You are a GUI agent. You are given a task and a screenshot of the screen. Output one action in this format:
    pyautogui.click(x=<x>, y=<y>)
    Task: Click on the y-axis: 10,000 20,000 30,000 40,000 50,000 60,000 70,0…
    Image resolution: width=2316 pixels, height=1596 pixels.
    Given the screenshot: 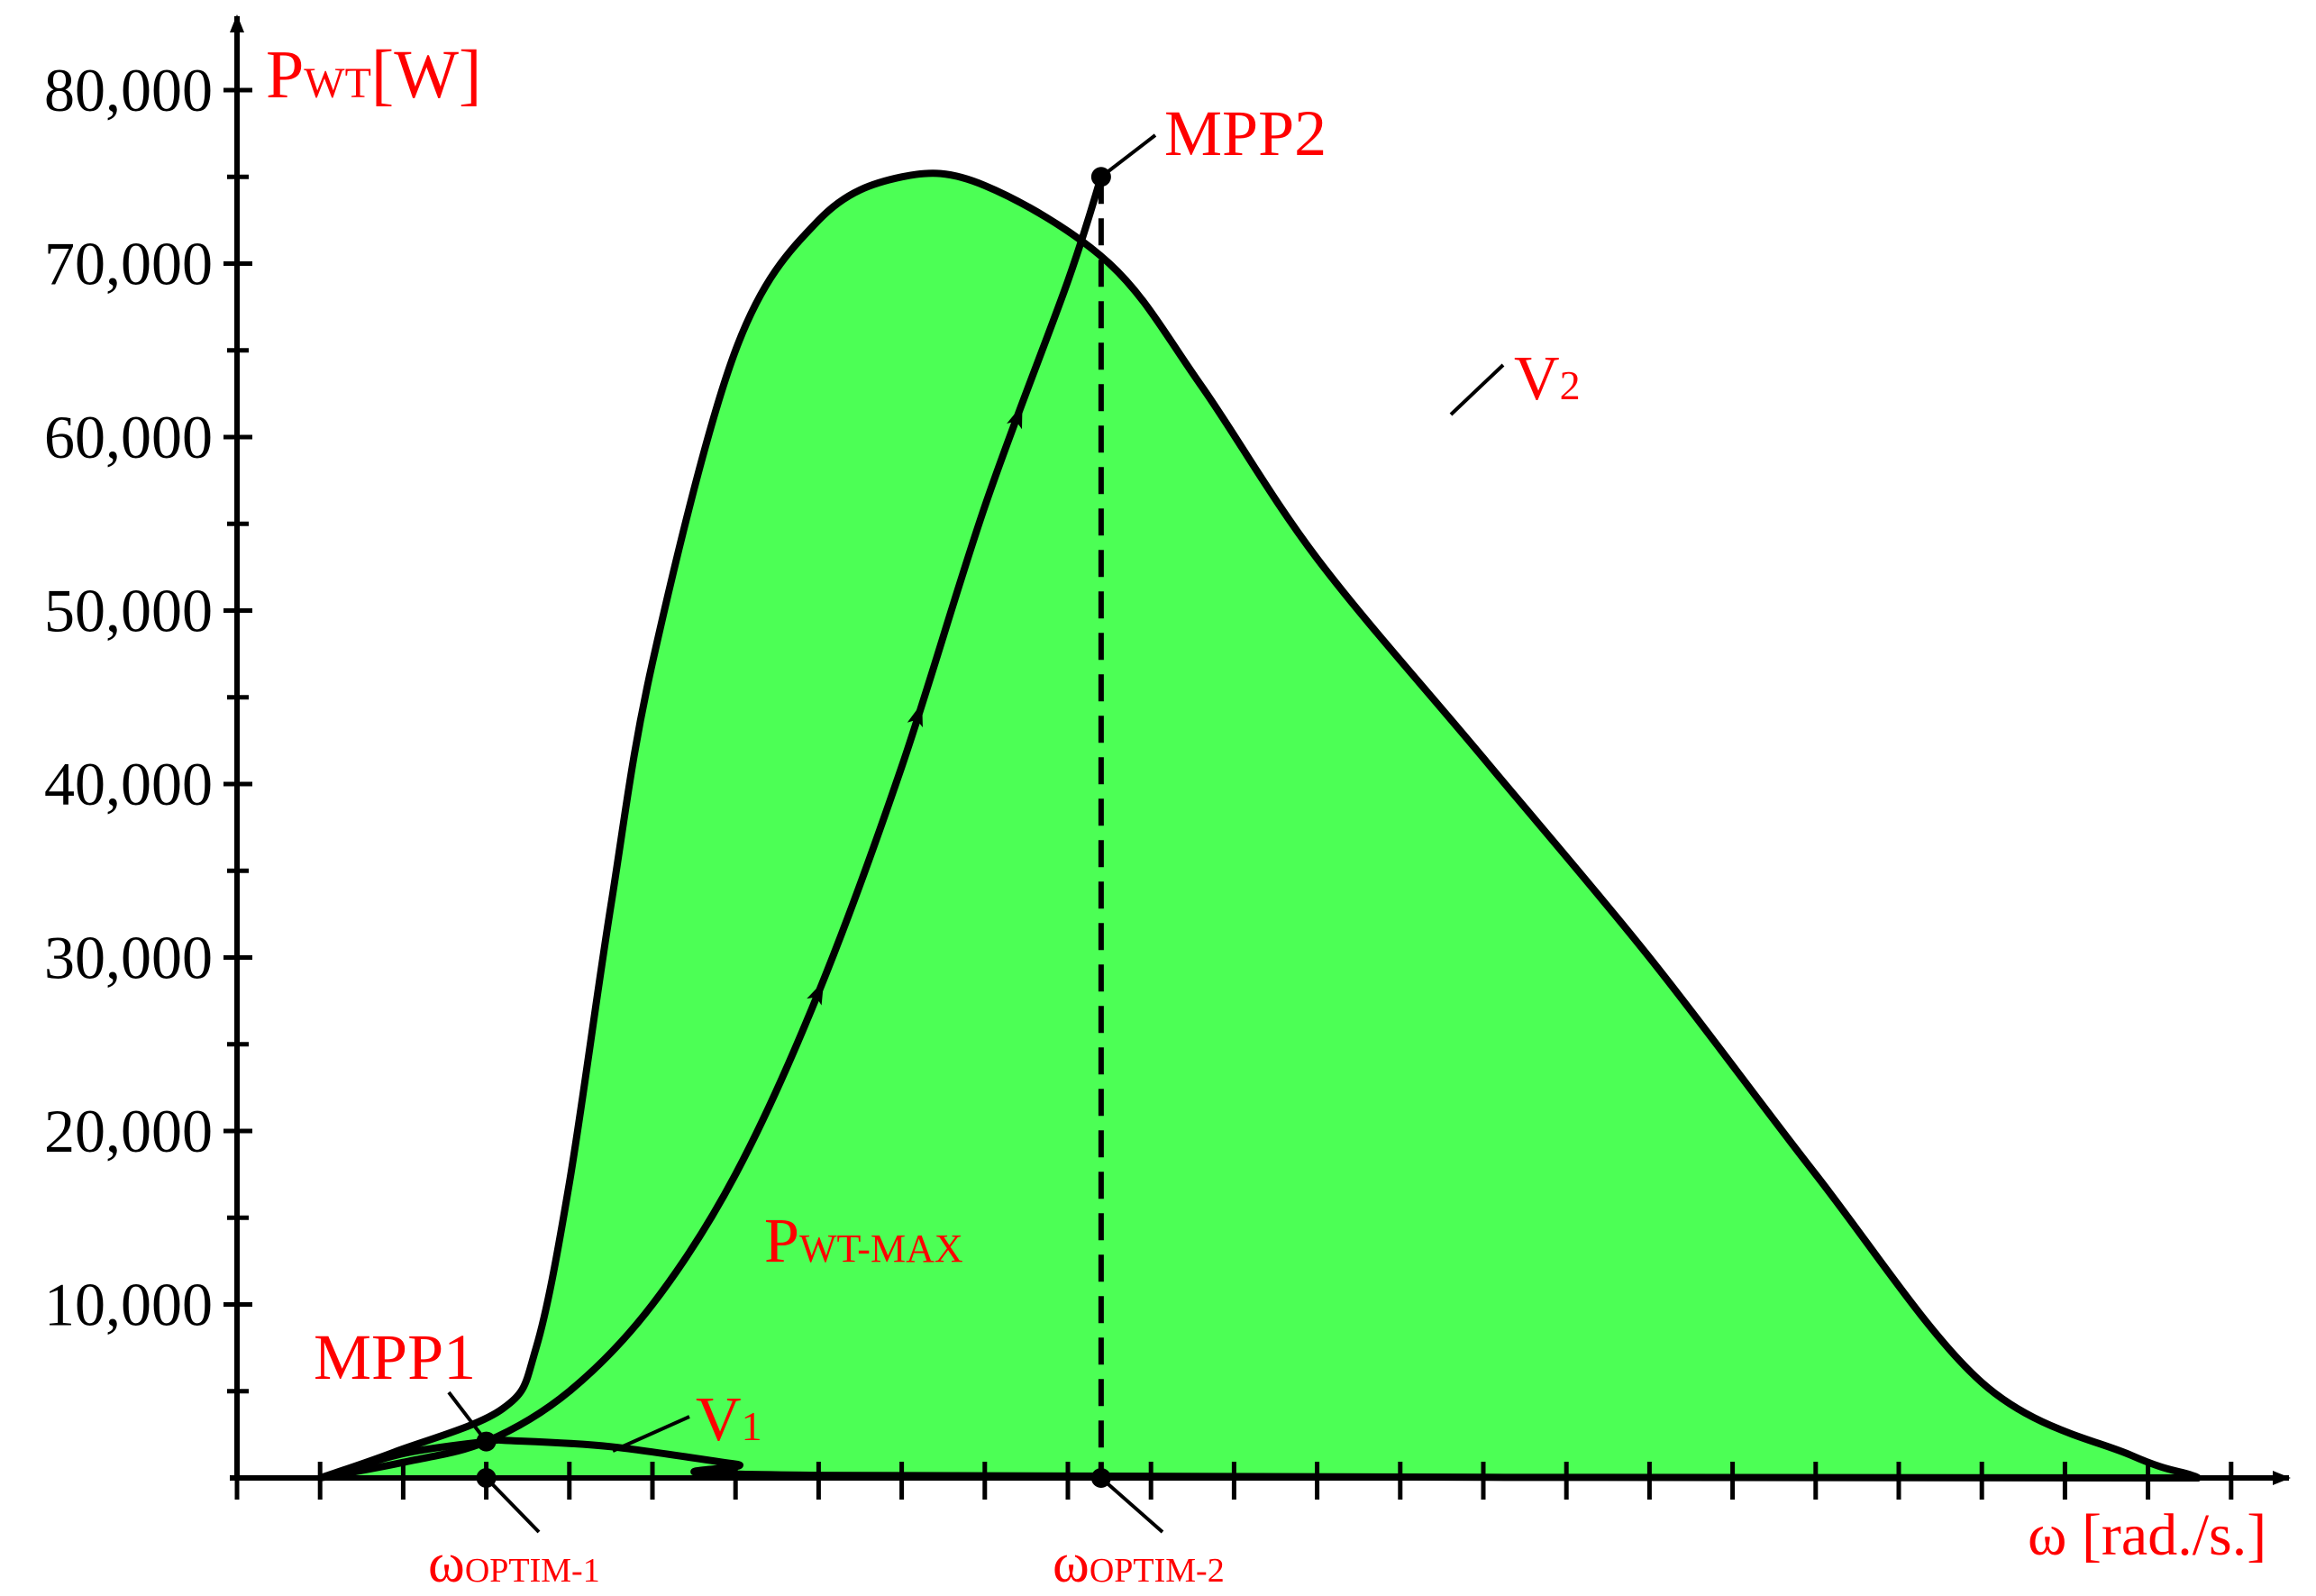 What is the action you would take?
    pyautogui.click(x=148, y=746)
    